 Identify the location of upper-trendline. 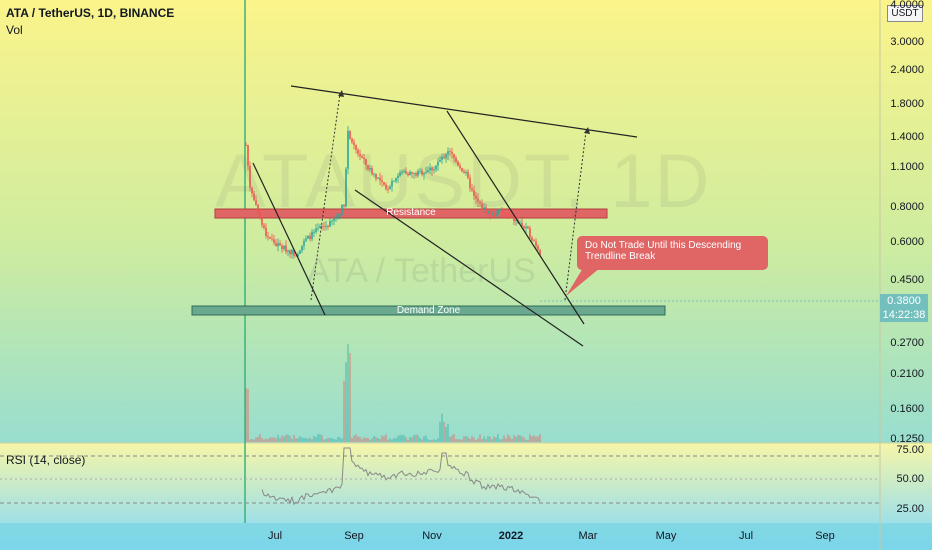
(464, 111).